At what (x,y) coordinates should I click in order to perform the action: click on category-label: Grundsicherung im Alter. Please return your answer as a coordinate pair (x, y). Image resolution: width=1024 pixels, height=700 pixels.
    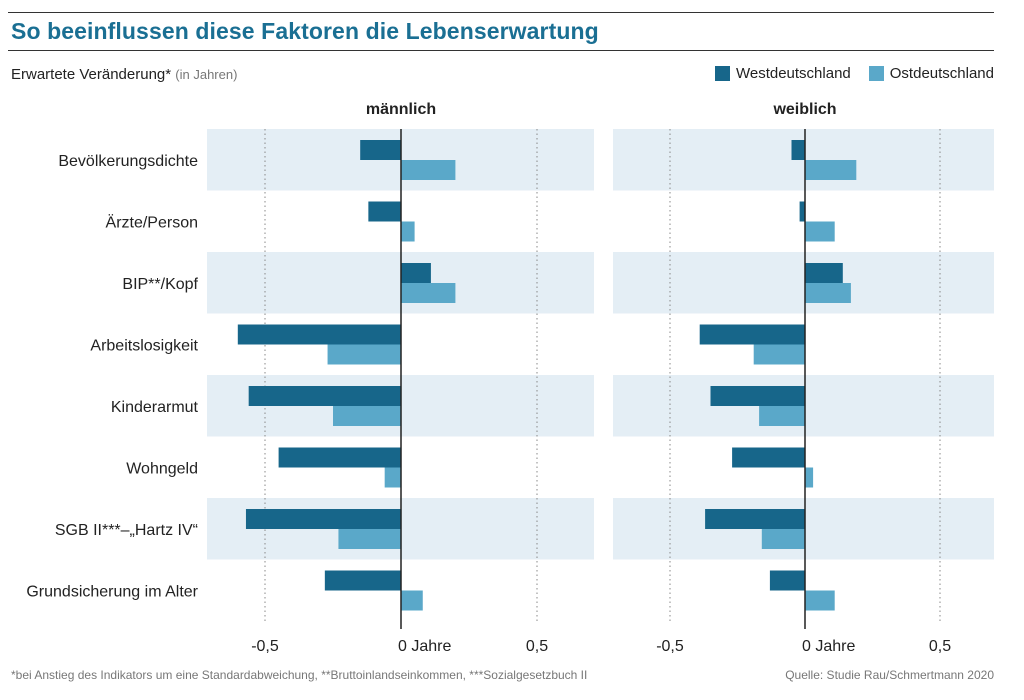
    Looking at the image, I should click on (112, 591).